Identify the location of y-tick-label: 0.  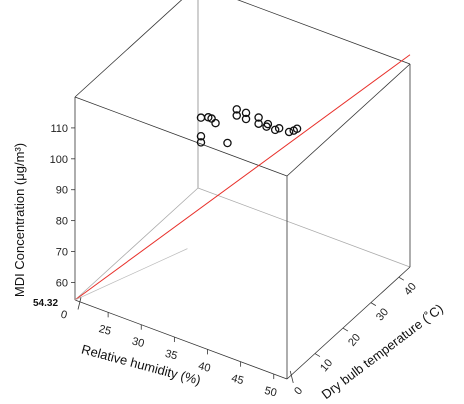
(298, 391).